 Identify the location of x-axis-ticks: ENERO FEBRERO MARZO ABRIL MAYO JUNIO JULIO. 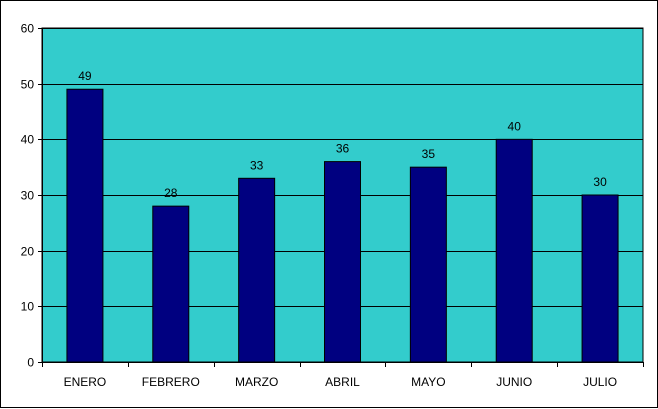
(343, 375).